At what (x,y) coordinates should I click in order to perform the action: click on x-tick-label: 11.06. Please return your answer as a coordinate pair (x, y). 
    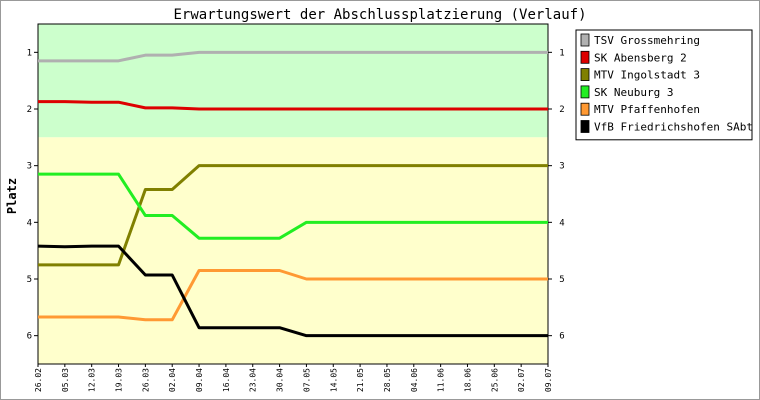
    Looking at the image, I should click on (441, 380).